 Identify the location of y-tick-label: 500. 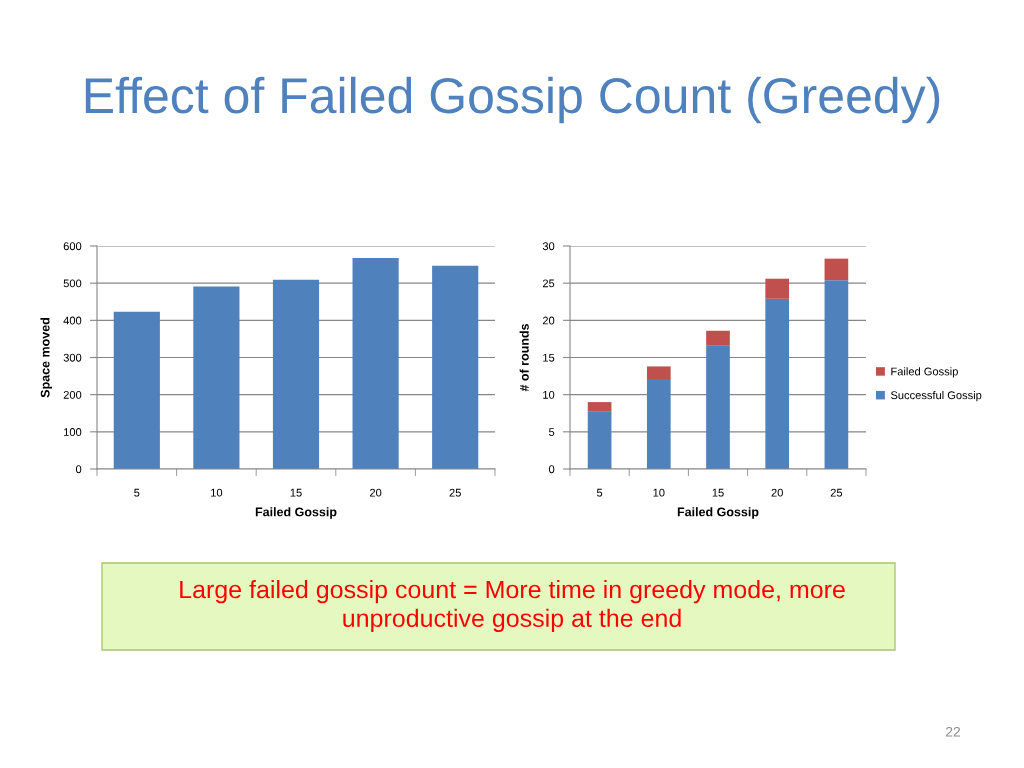
(72, 283).